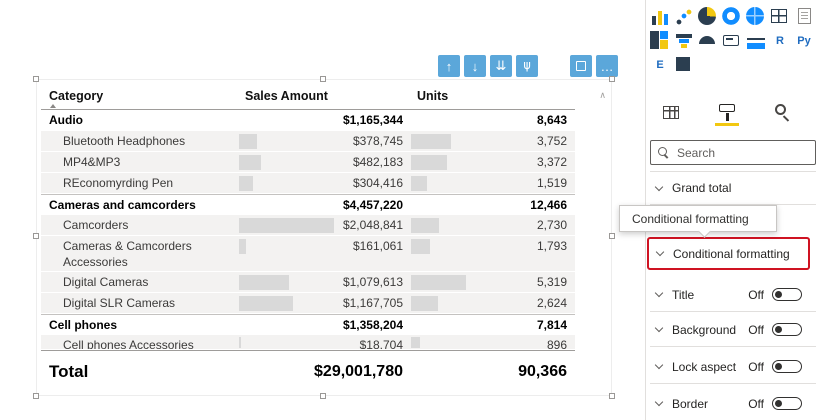  I want to click on table-row: Cameras and camcorders $4,457,220 12,466, so click(308, 204).